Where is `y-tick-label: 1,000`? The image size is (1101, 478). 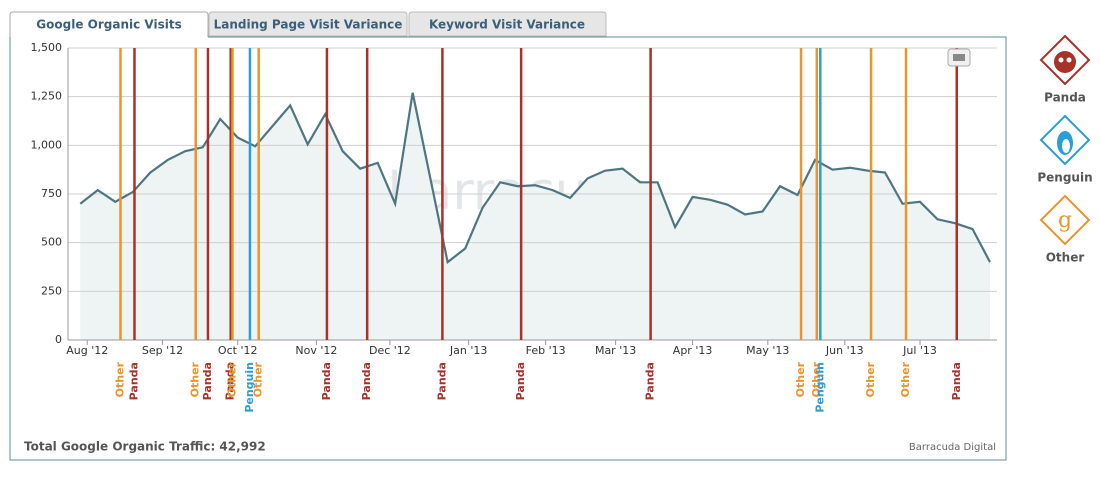
y-tick-label: 1,000 is located at coordinates (47, 144).